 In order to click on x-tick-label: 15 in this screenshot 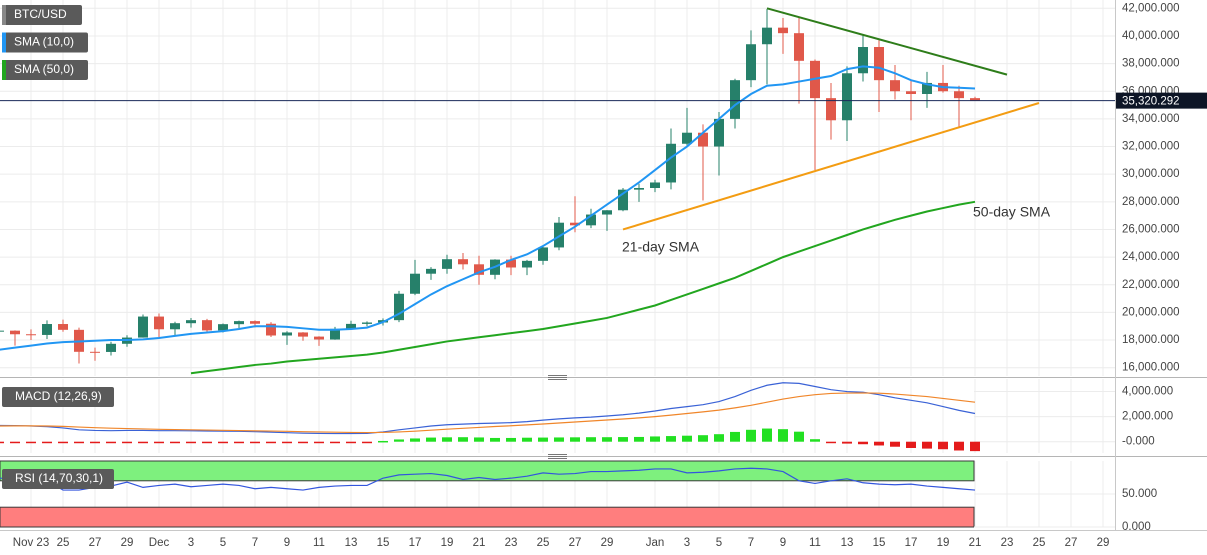, I will do `click(879, 543)`.